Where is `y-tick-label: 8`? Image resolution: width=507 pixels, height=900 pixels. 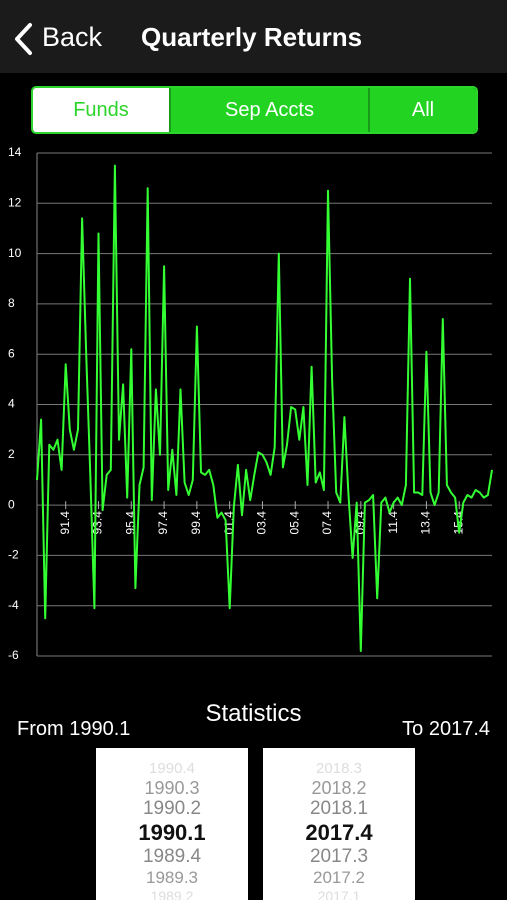
y-tick-label: 8 is located at coordinates (11, 303).